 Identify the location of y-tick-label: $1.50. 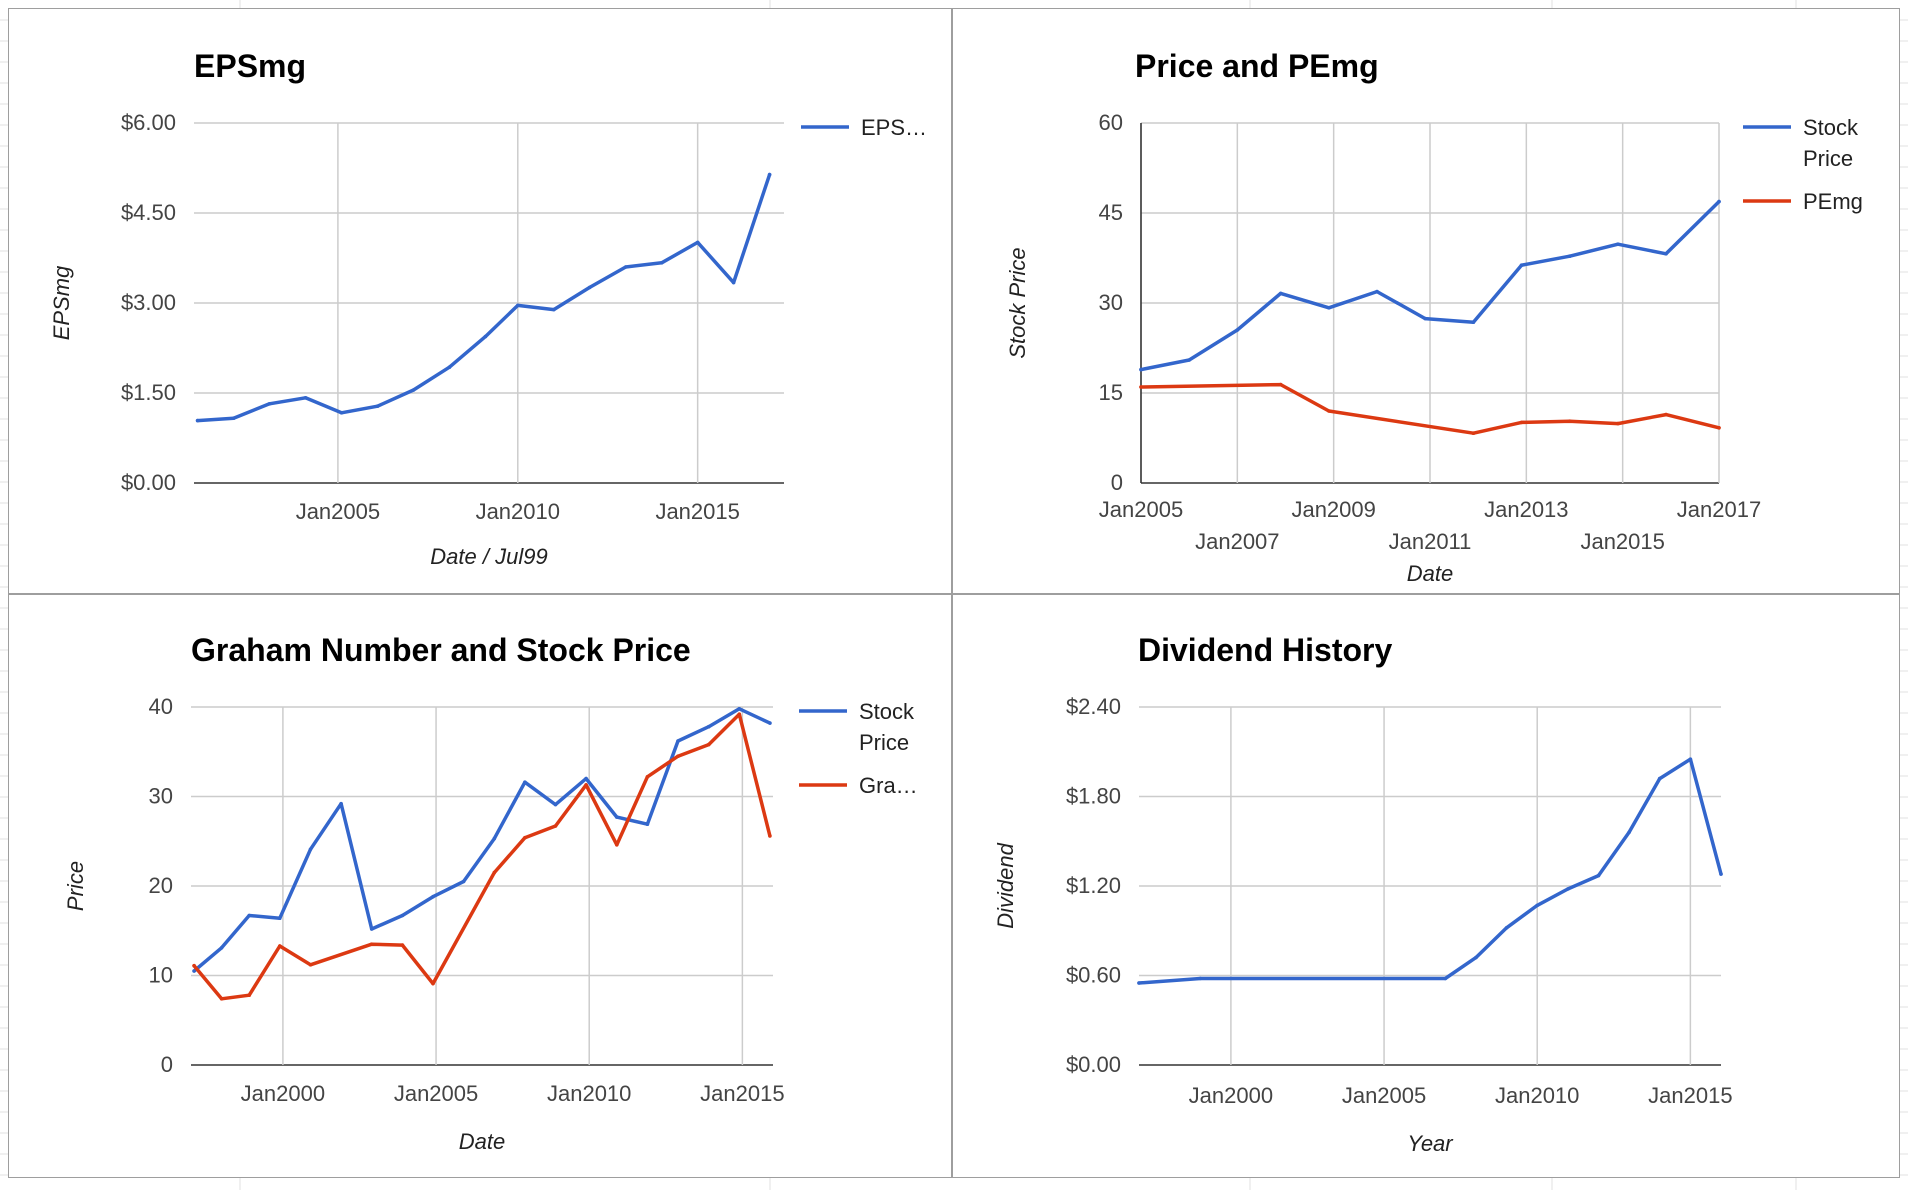
(148, 392).